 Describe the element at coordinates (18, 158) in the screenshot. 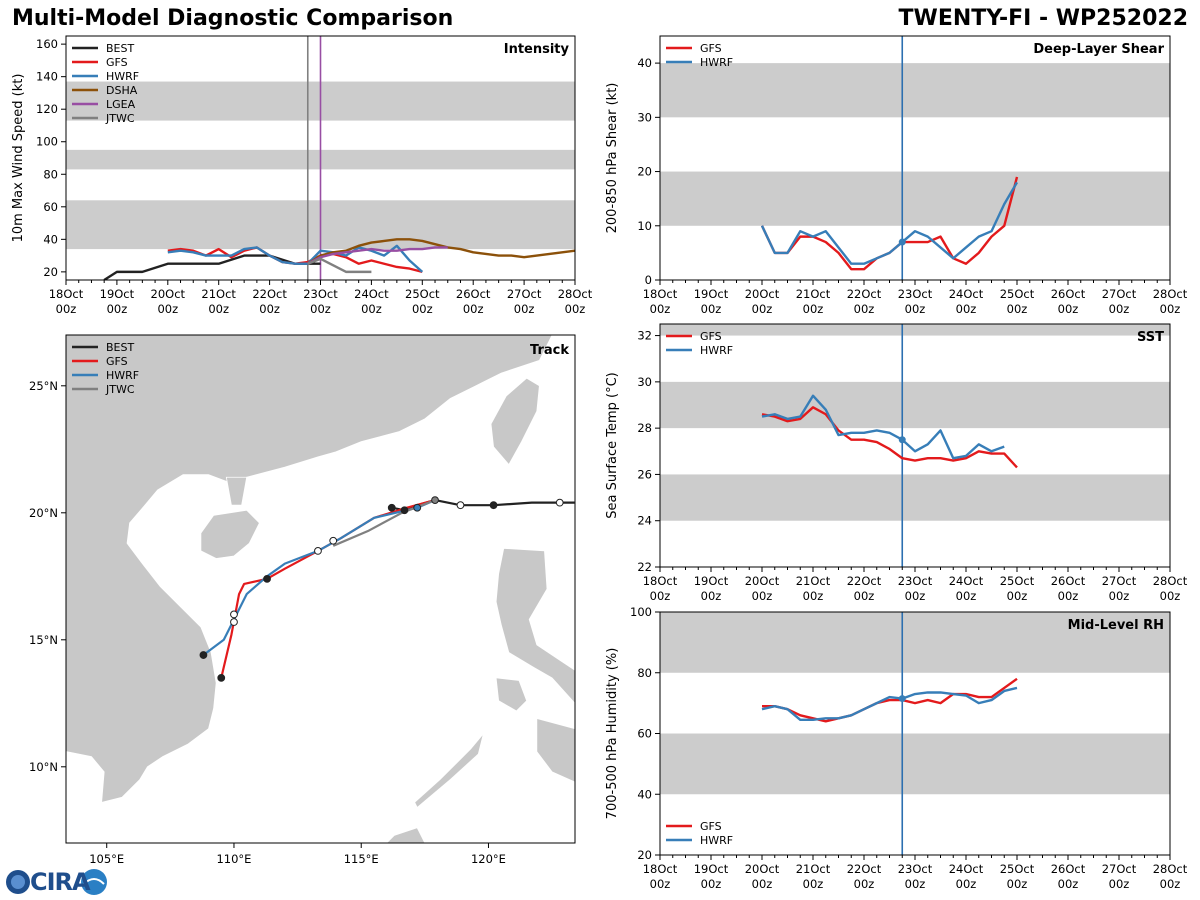

I see `intensity-ylabel: 10m Max Wind Speed (kt)` at that location.